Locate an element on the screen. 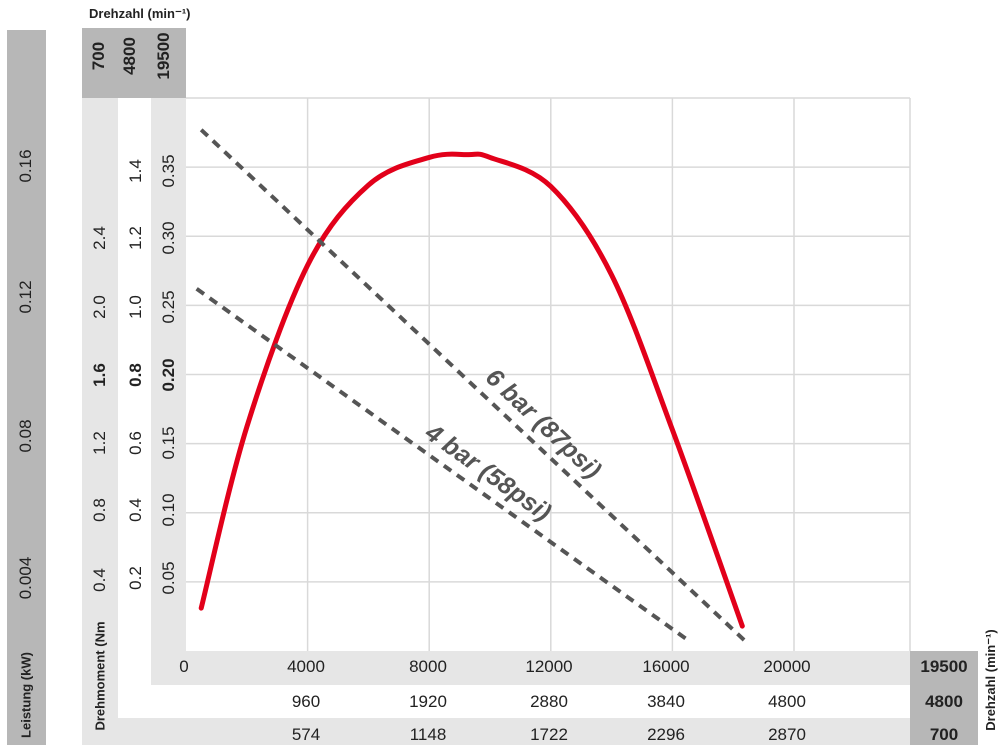 The image size is (1003, 753). series-labels: 6 bar (87psi)4 bar (58psi) is located at coordinates (512, 445).